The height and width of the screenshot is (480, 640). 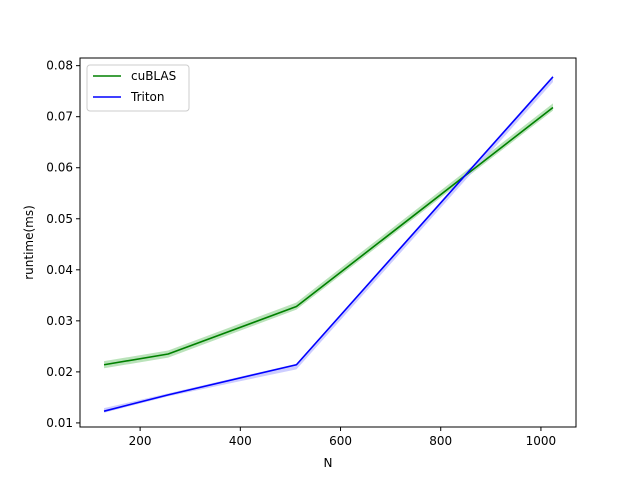 What do you see at coordinates (59, 219) in the screenshot?
I see `y-tick-label: 0.05` at bounding box center [59, 219].